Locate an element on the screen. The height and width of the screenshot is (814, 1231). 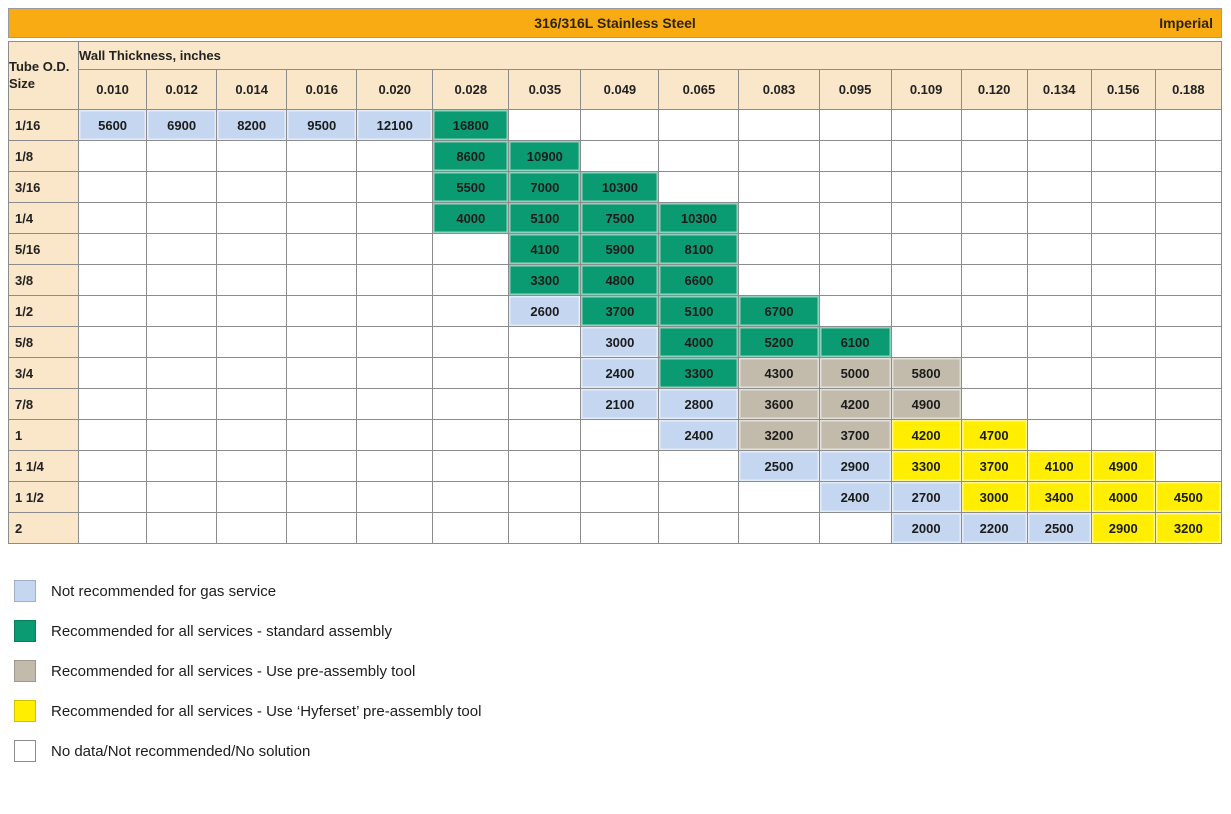
pressure-cell: 4000 is located at coordinates (699, 342).